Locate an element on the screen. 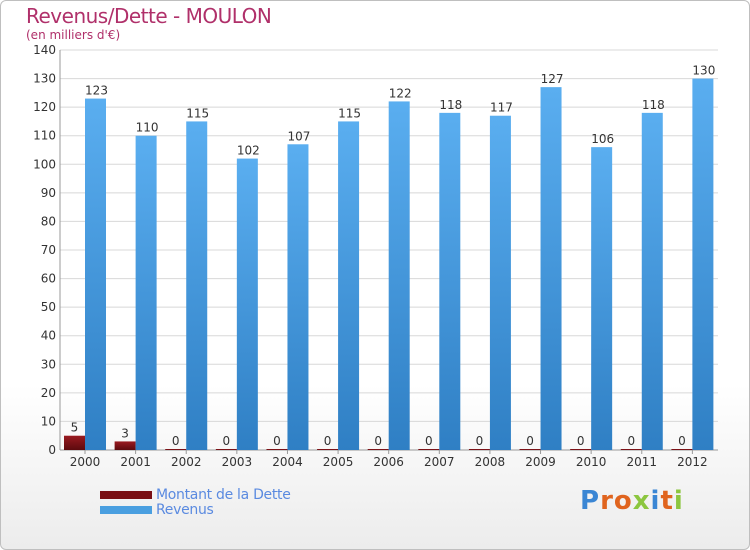 Image resolution: width=750 pixels, height=550 pixels. y-tick-label: 110 is located at coordinates (44, 136).